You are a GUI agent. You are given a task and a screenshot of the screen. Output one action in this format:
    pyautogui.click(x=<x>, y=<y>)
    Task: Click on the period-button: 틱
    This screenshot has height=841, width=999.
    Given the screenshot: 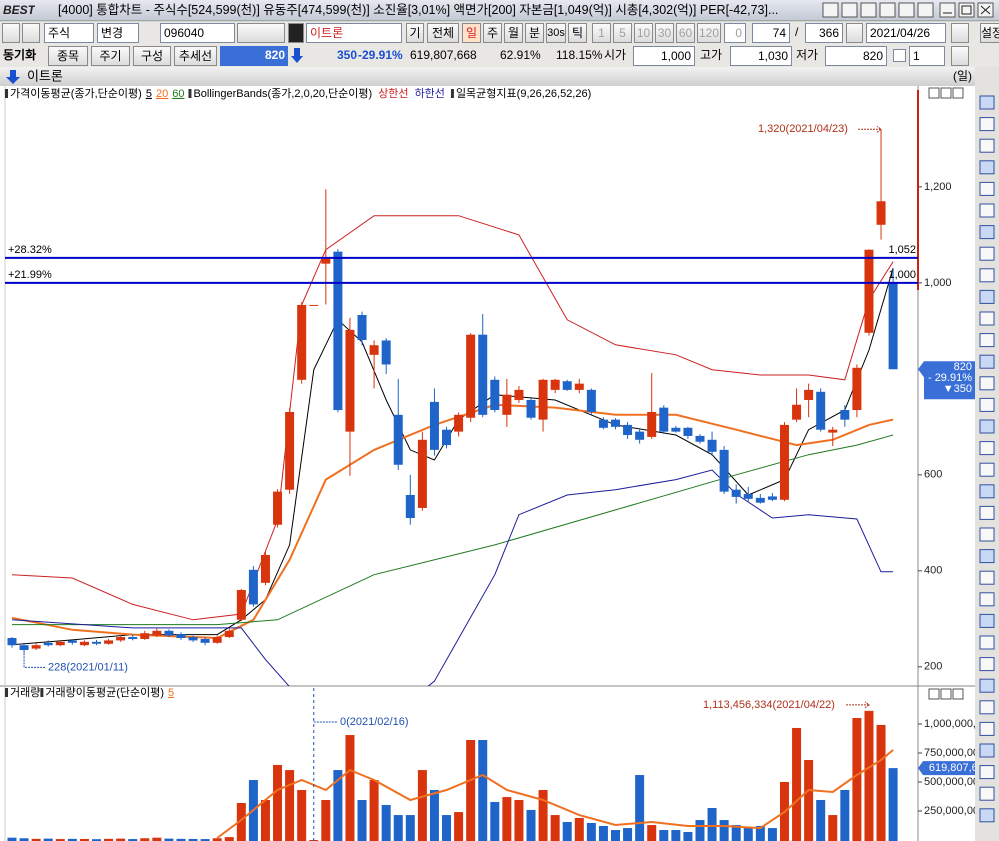 What is the action you would take?
    pyautogui.click(x=577, y=33)
    